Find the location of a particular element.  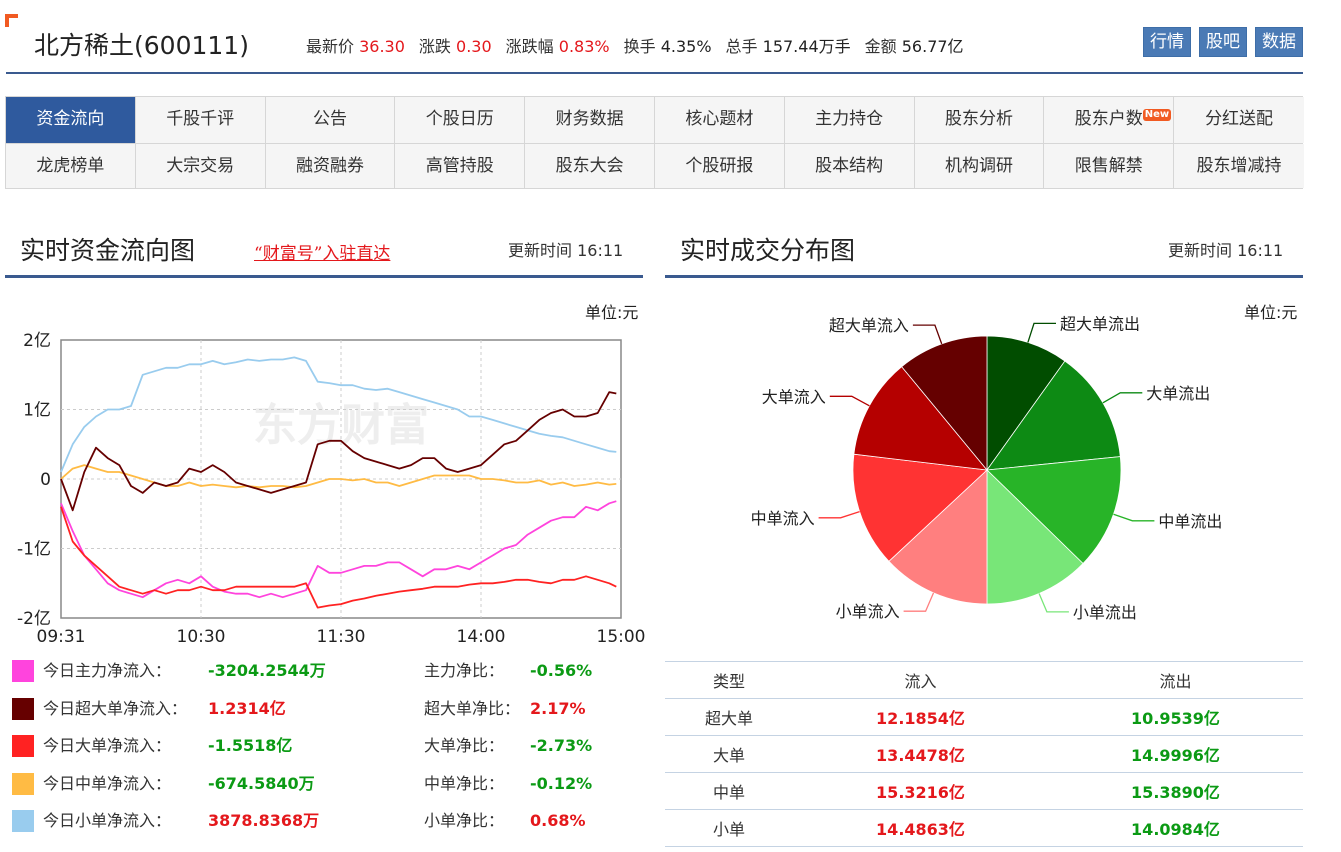

cell-type: 中单 is located at coordinates (729, 791).